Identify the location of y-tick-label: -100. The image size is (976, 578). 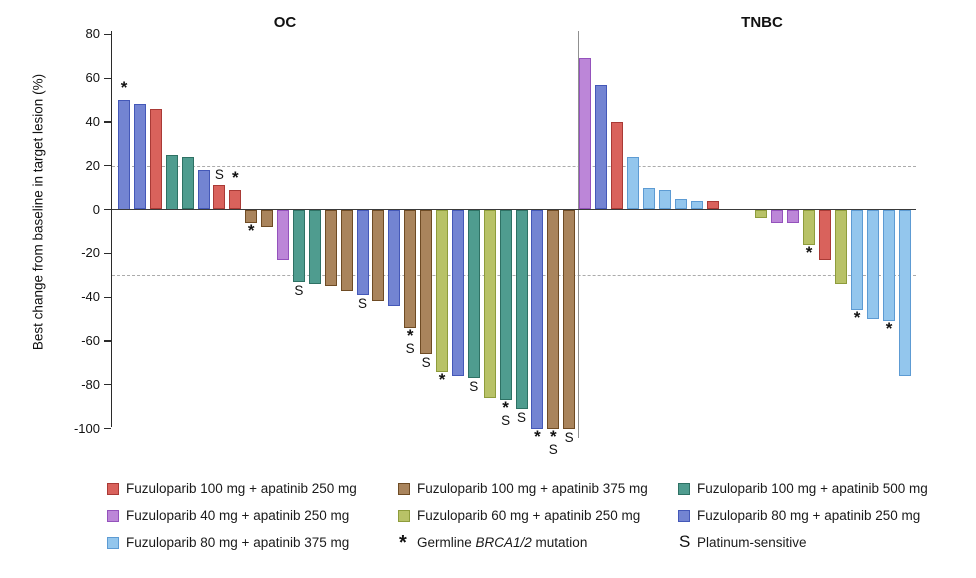
(86, 428).